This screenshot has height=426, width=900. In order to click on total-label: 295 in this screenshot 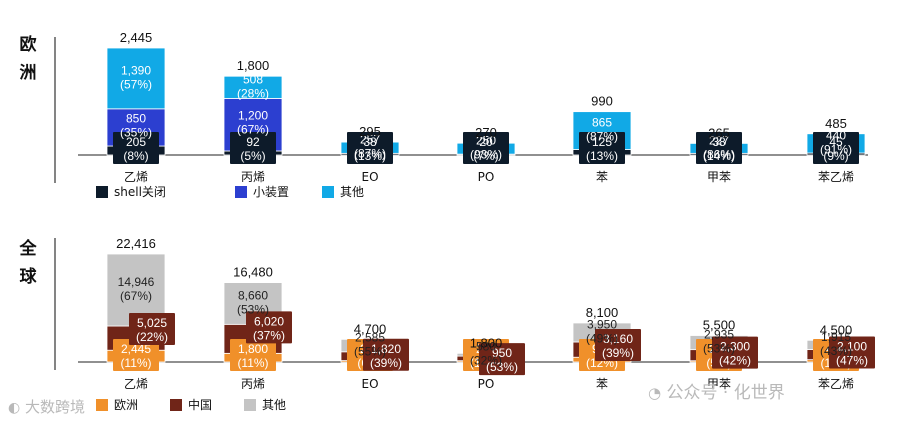, I will do `click(370, 131)`.